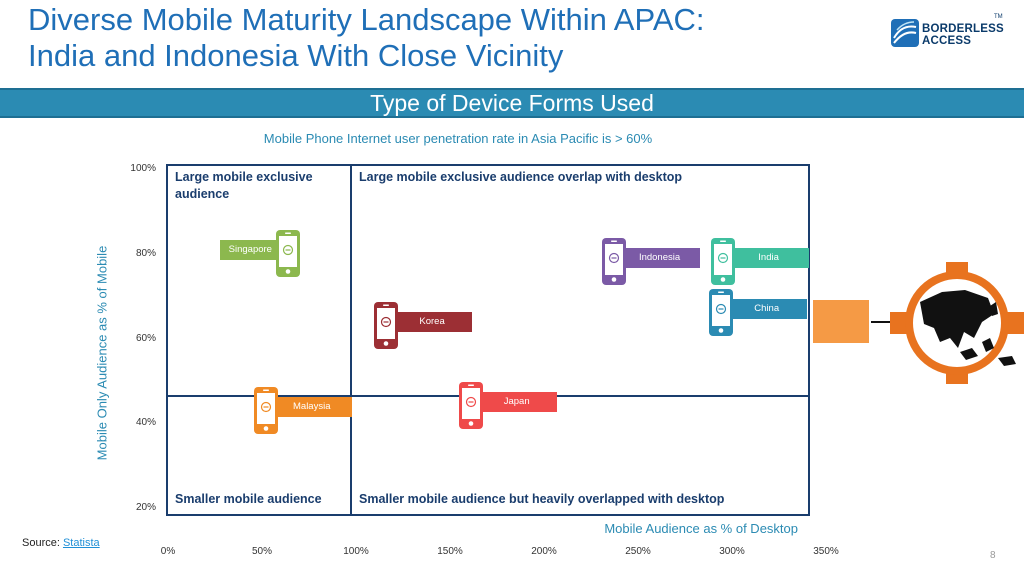 Image resolution: width=1024 pixels, height=576 pixels. Describe the element at coordinates (450, 551) in the screenshot. I see `x-tick-label: 150%` at that location.